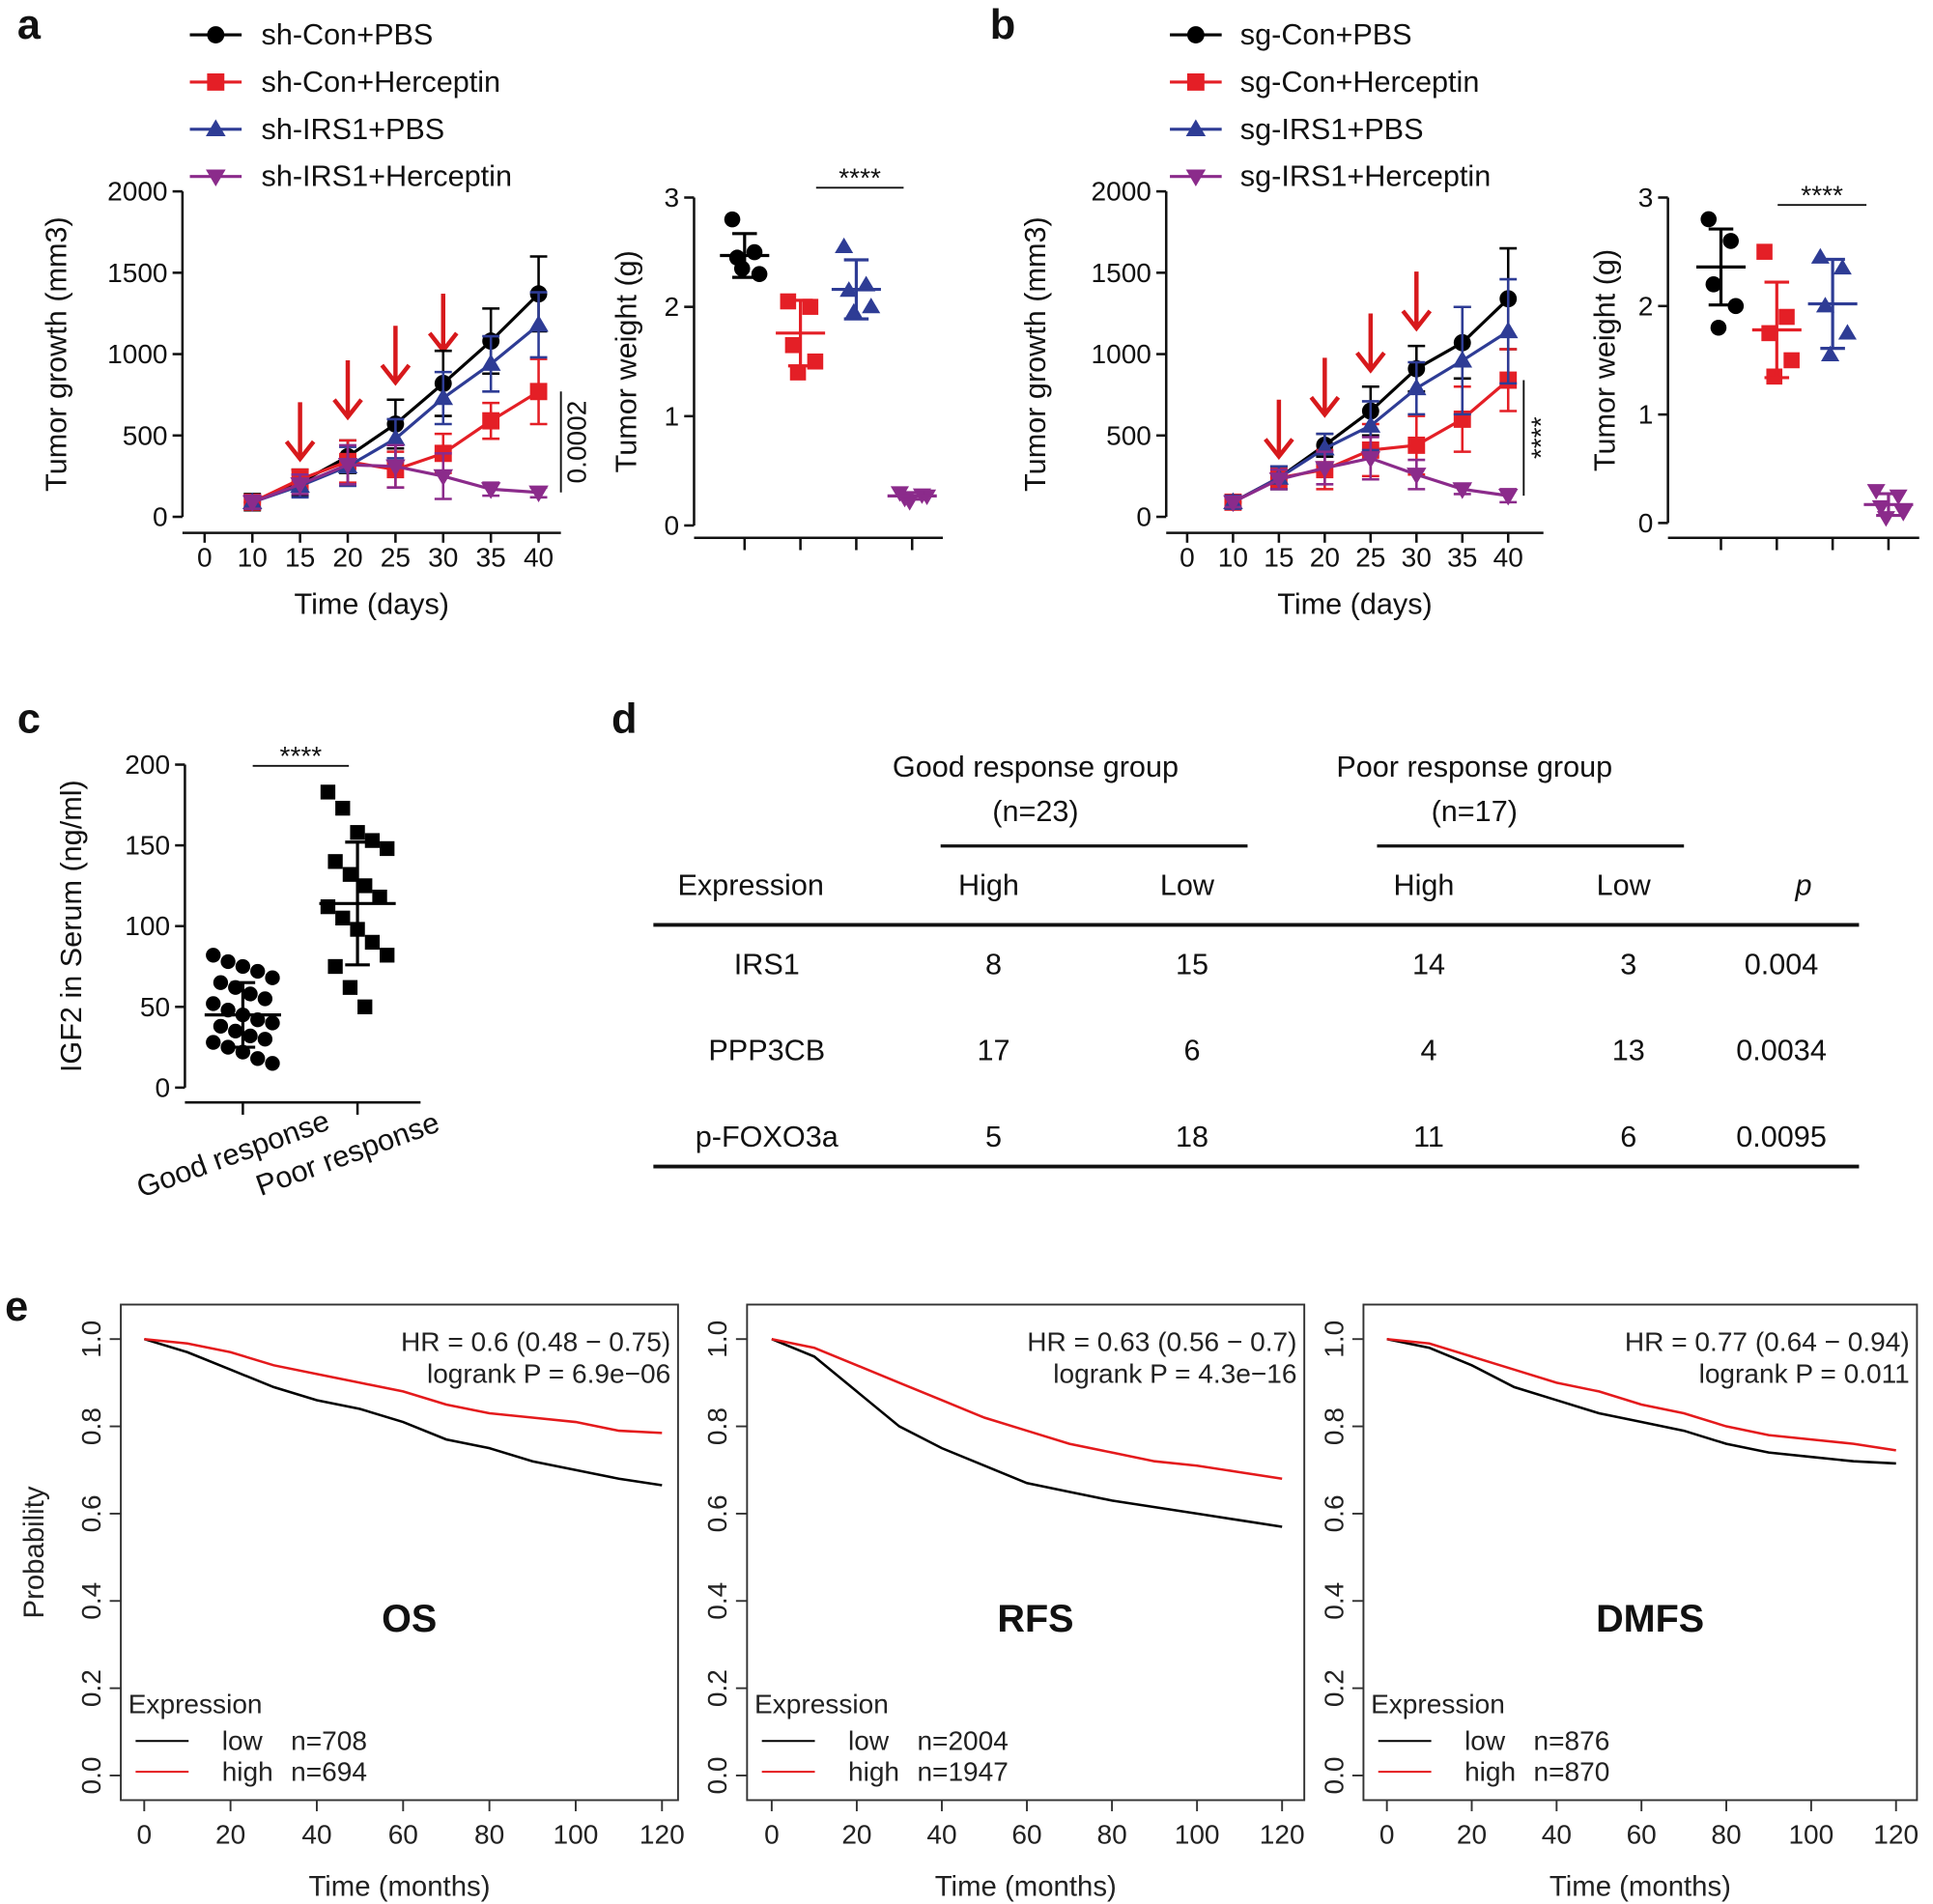  Describe the element at coordinates (1804, 1373) in the screenshot. I see `logrank: logrank P = 0.011` at that location.